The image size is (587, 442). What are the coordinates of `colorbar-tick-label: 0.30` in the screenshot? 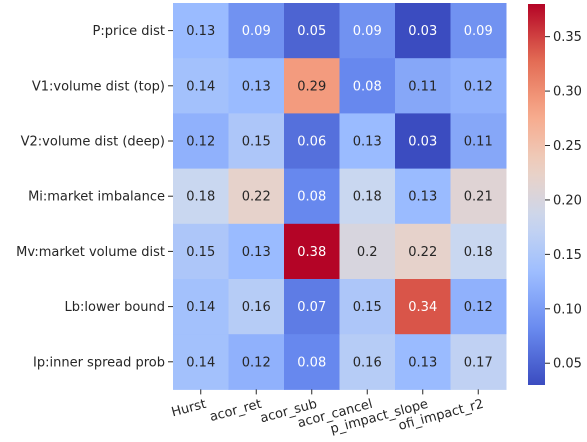 It's located at (567, 92).